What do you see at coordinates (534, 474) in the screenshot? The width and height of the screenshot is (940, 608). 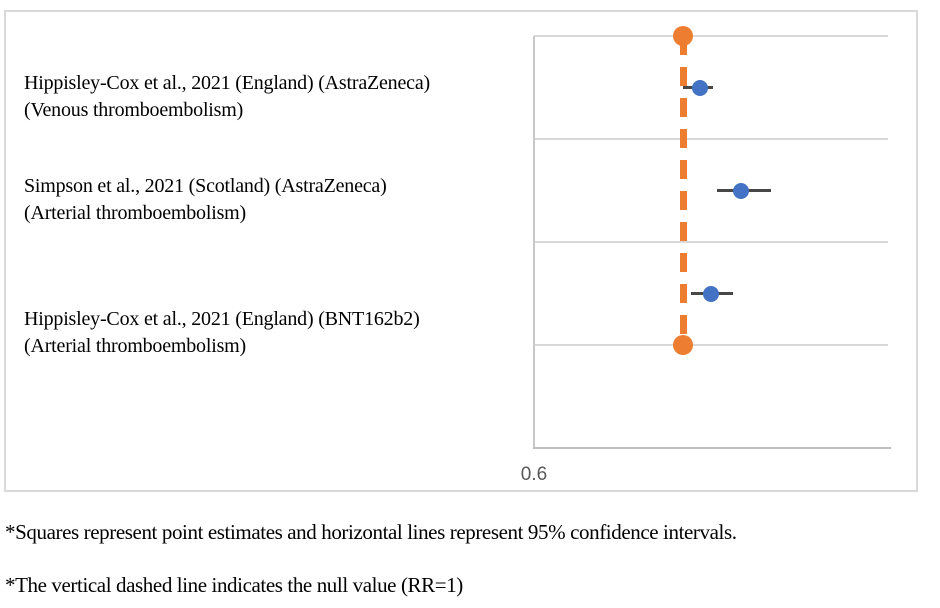 I see `x-axis-tick-label: 0.6` at bounding box center [534, 474].